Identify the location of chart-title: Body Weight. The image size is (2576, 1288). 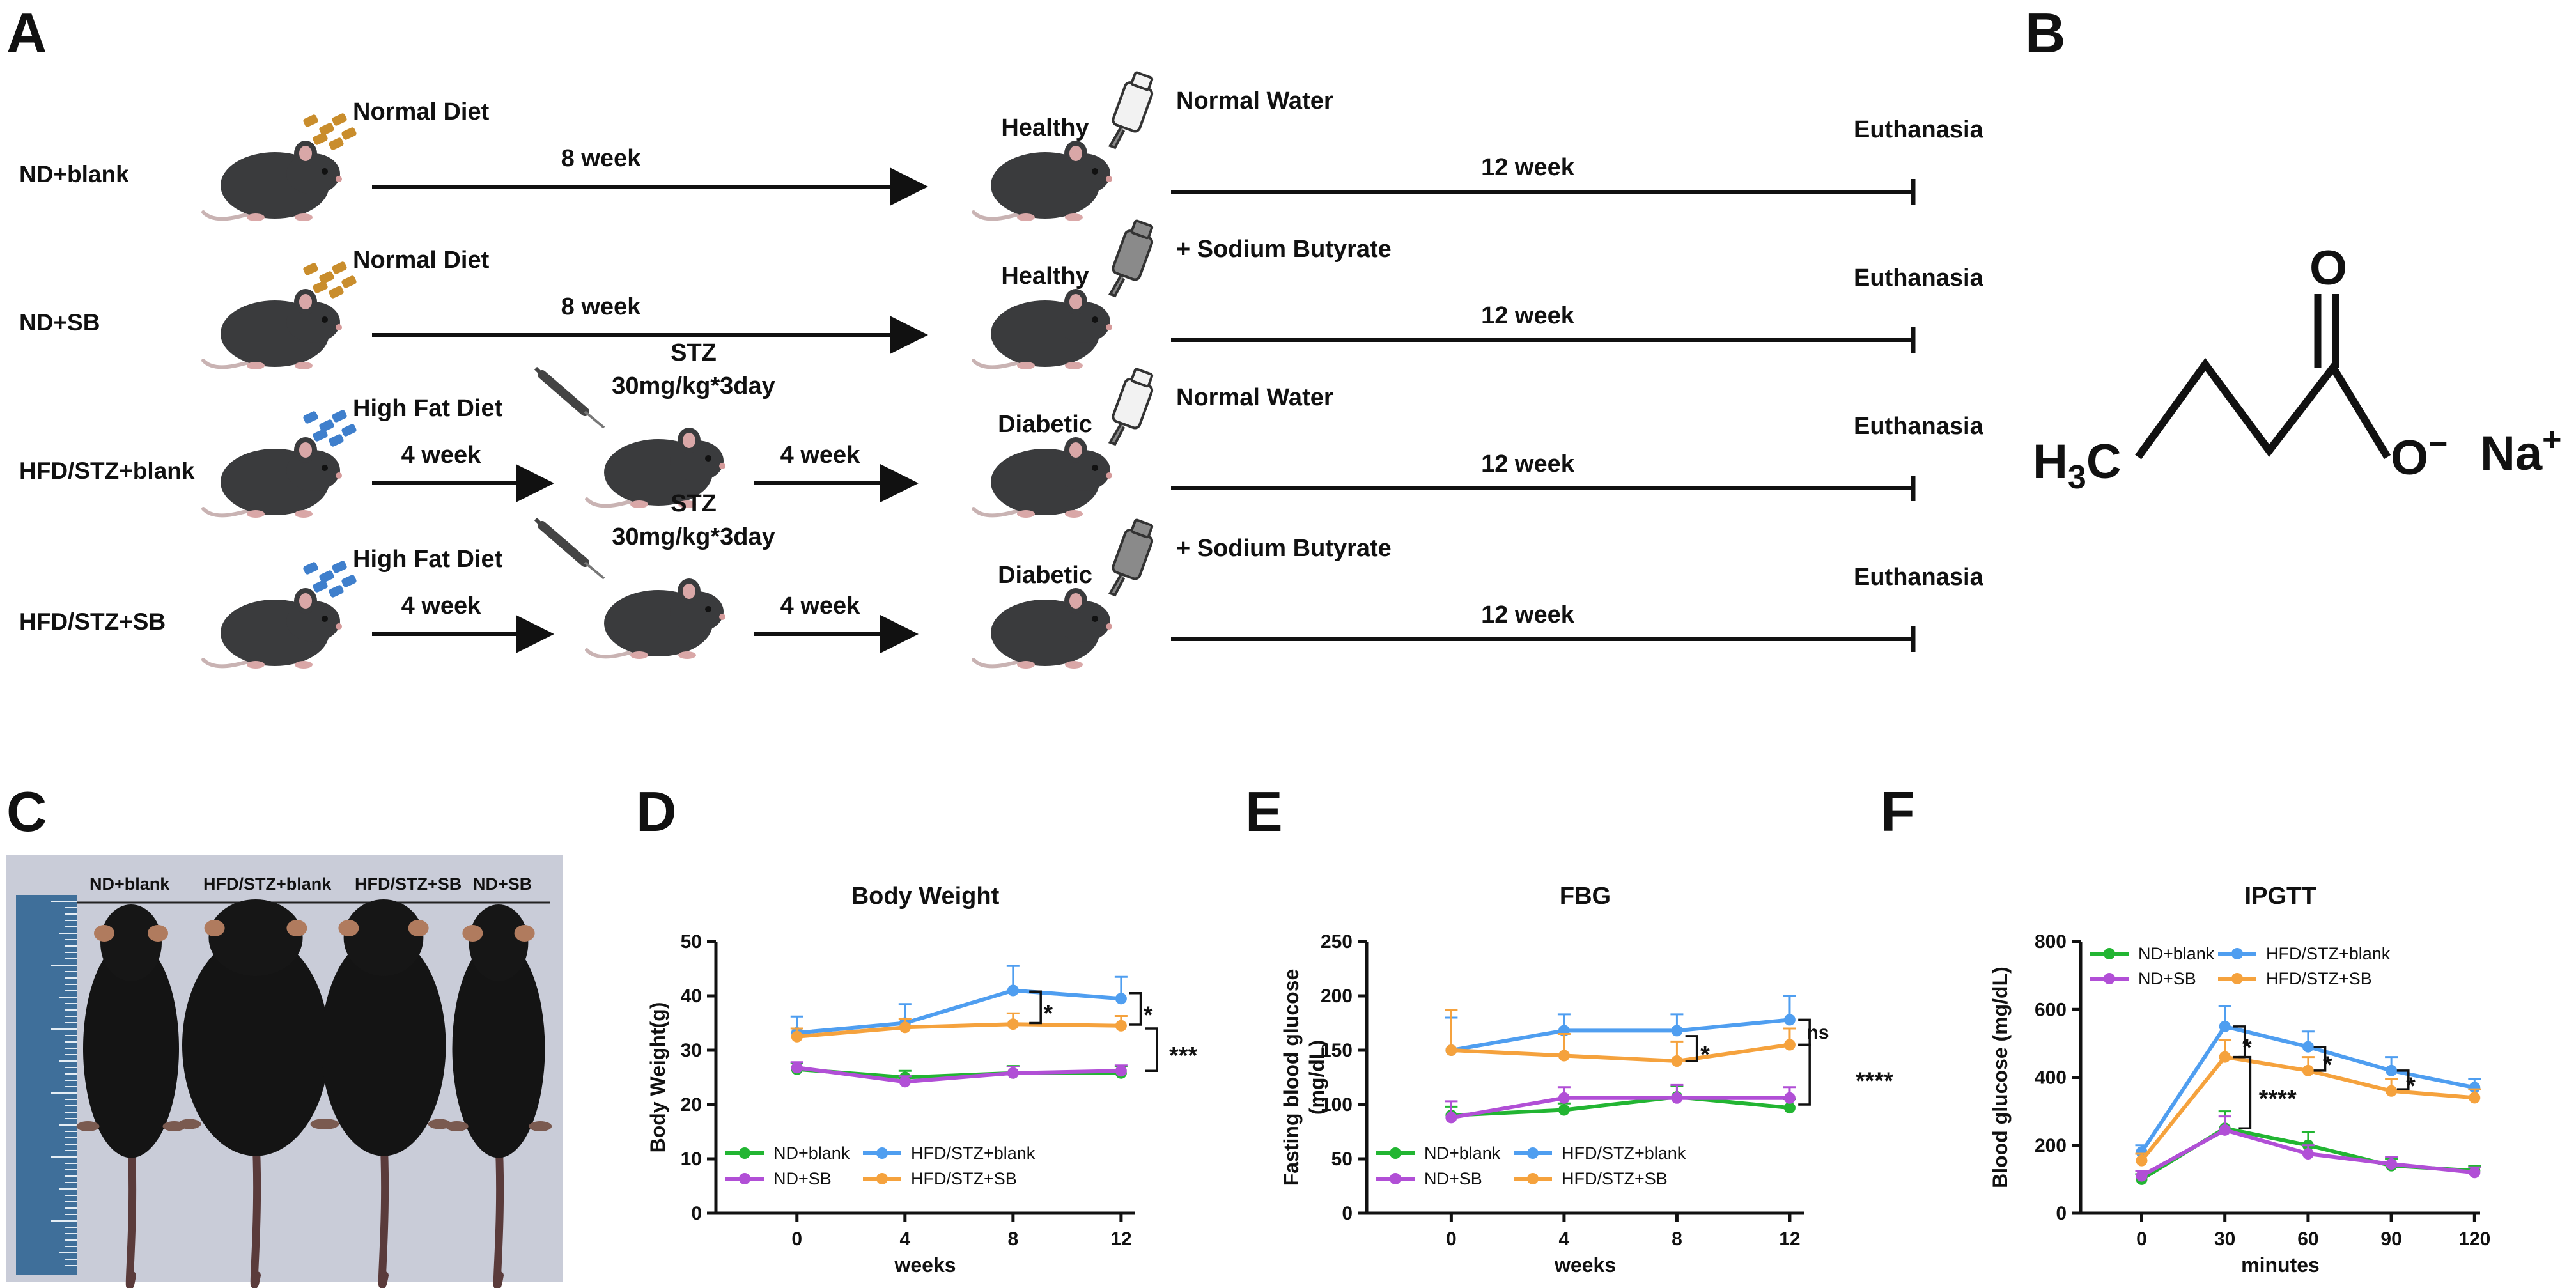
(925, 896).